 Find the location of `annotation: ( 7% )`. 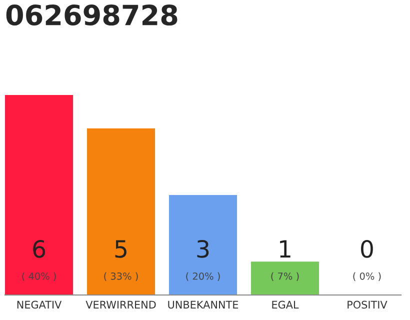

annotation: ( 7% ) is located at coordinates (285, 276).